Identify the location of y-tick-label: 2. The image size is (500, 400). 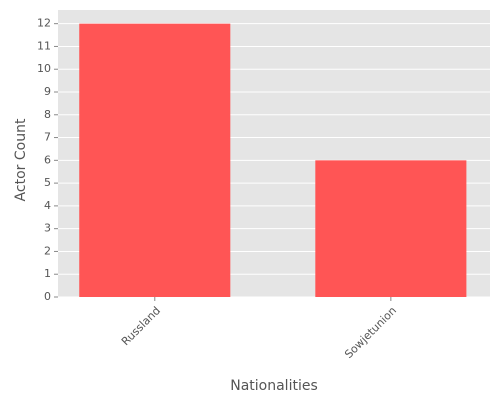
(47, 250).